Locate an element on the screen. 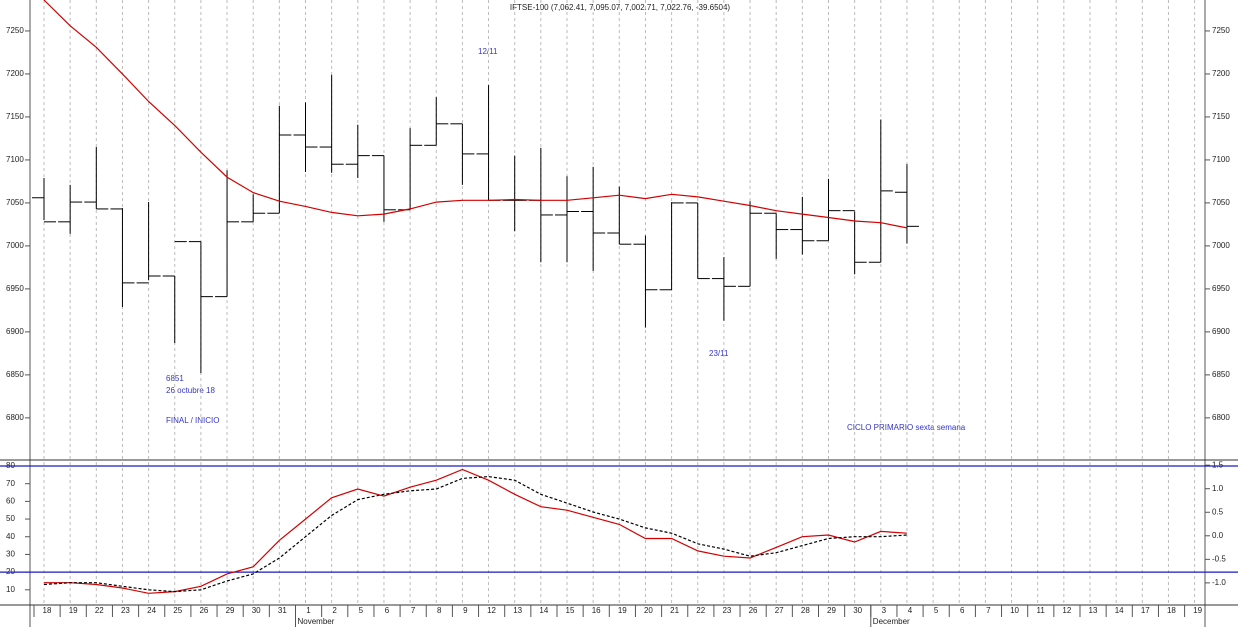  x-tick-label: 10 is located at coordinates (1014, 610).